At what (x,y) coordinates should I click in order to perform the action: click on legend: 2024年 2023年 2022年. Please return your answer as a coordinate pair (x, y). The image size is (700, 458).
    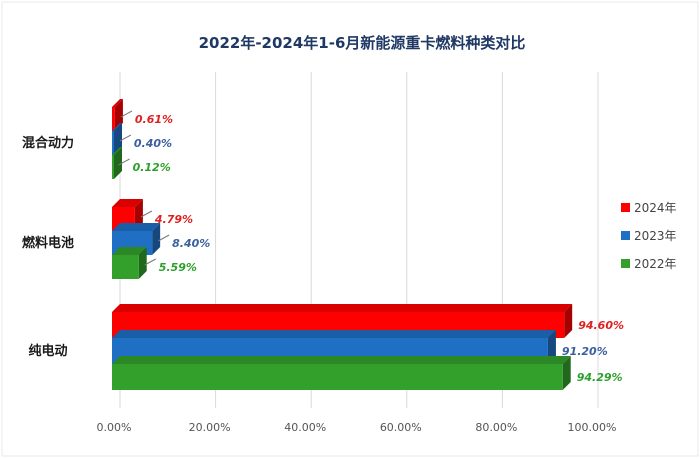
    Looking at the image, I should click on (649, 236).